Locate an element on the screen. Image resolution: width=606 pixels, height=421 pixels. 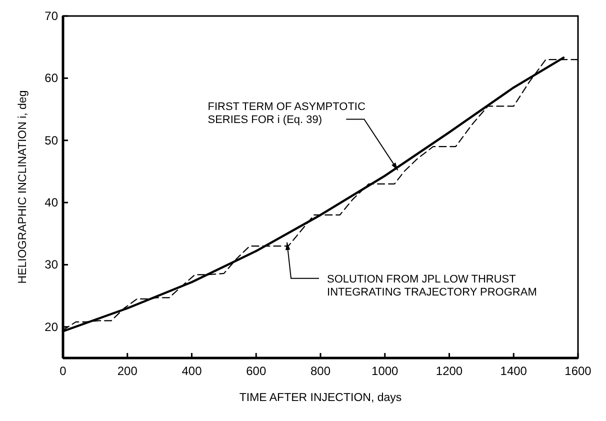
x-tick-label: 0 is located at coordinates (63, 371).